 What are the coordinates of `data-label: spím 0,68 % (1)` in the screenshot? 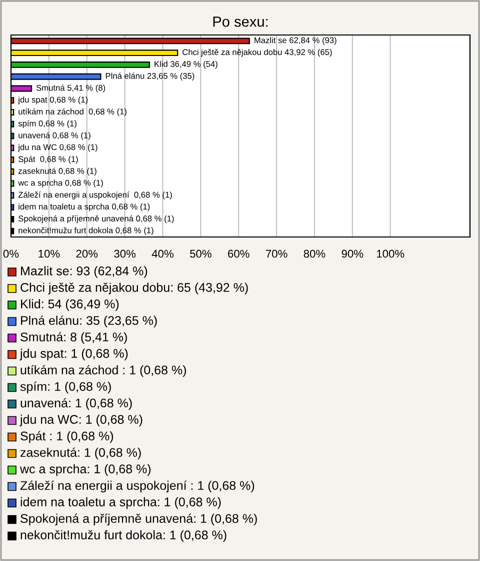 It's located at (47, 124).